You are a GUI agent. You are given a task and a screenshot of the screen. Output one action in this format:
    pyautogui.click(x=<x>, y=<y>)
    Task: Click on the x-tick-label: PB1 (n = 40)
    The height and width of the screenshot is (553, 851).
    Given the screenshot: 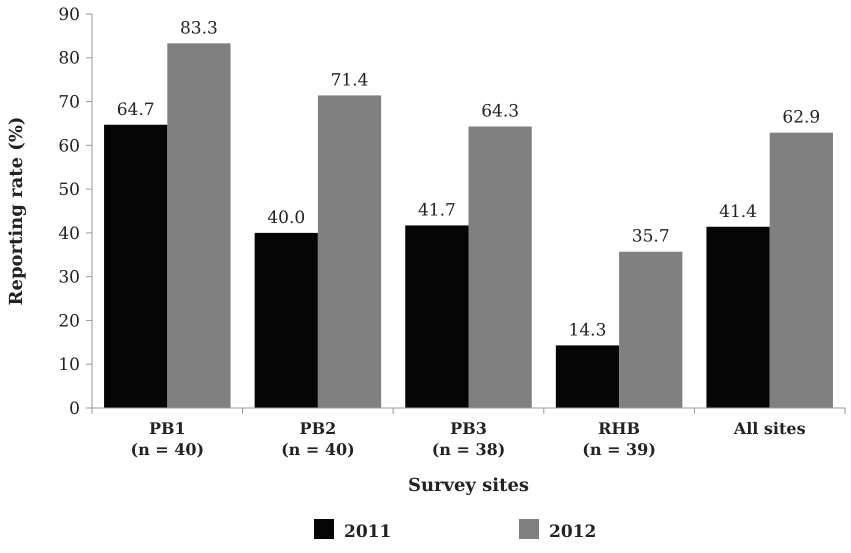 What is the action you would take?
    pyautogui.click(x=167, y=439)
    